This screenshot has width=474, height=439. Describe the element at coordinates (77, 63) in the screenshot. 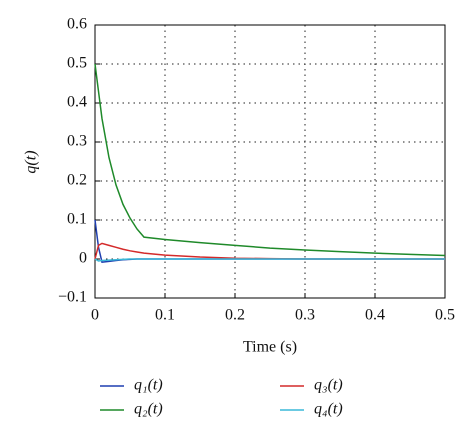

I see `y-tick-label: 0.5` at that location.